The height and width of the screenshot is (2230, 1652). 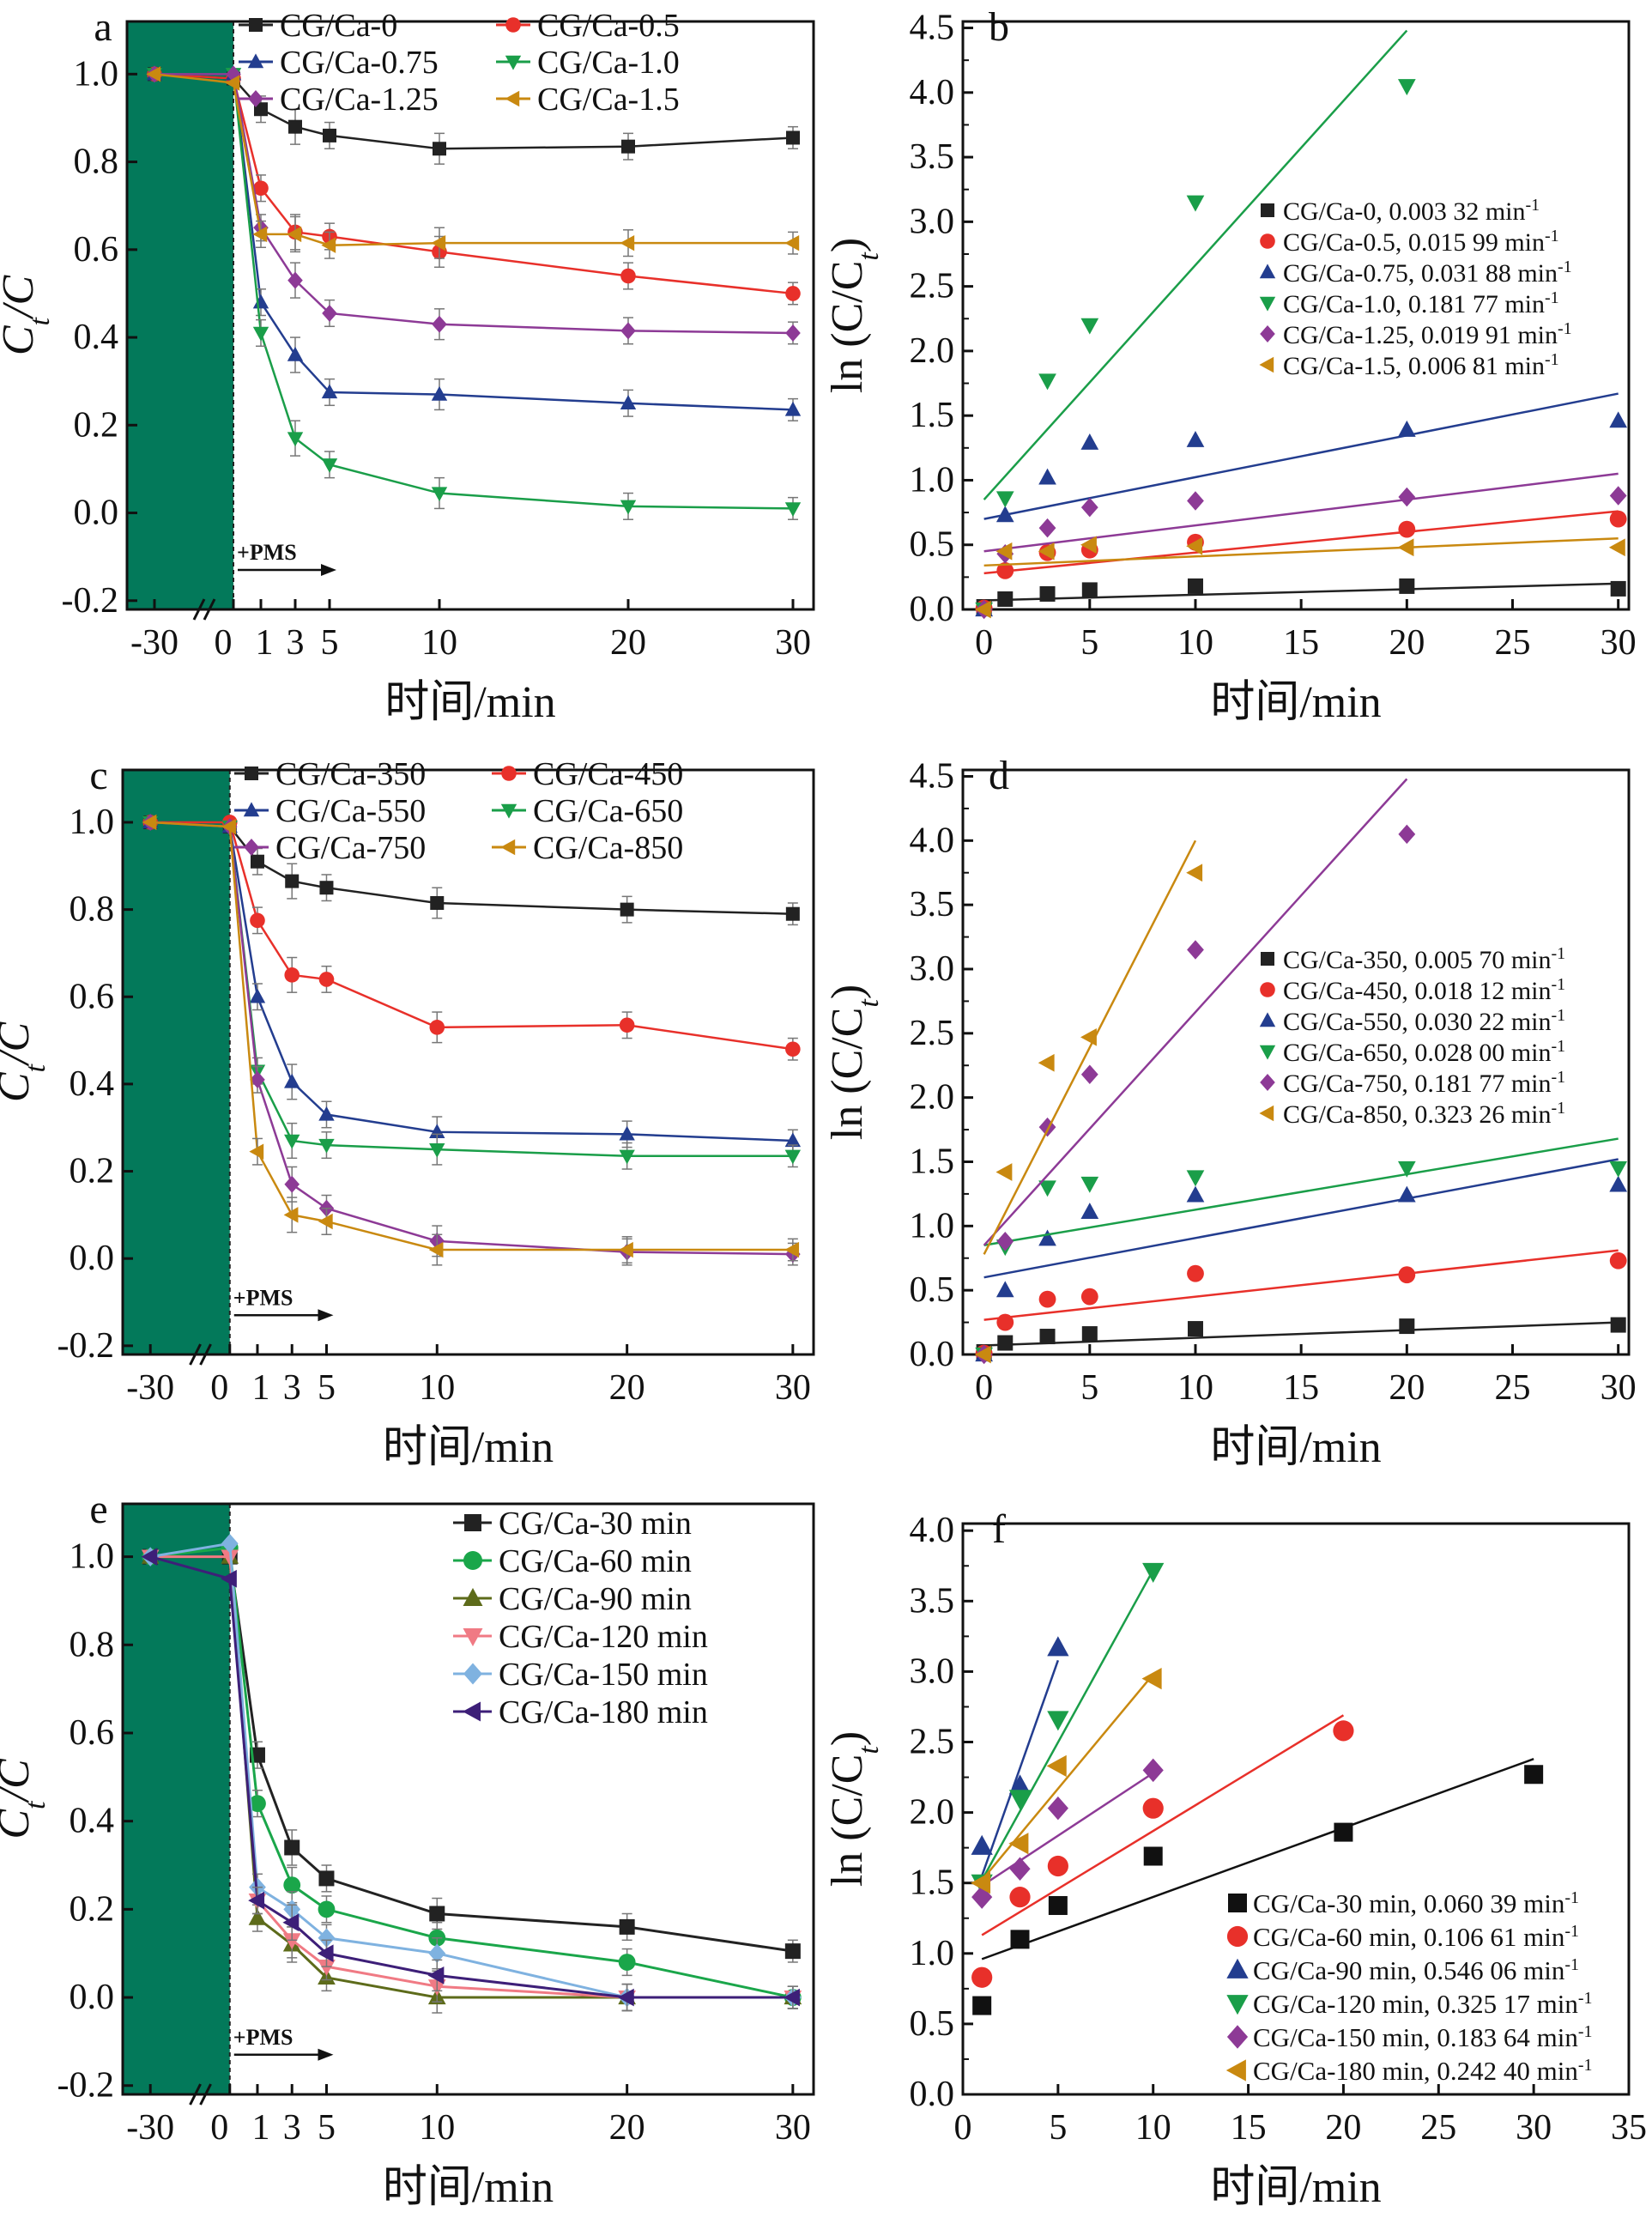 I want to click on plot-frame, so click(x=468, y=1062).